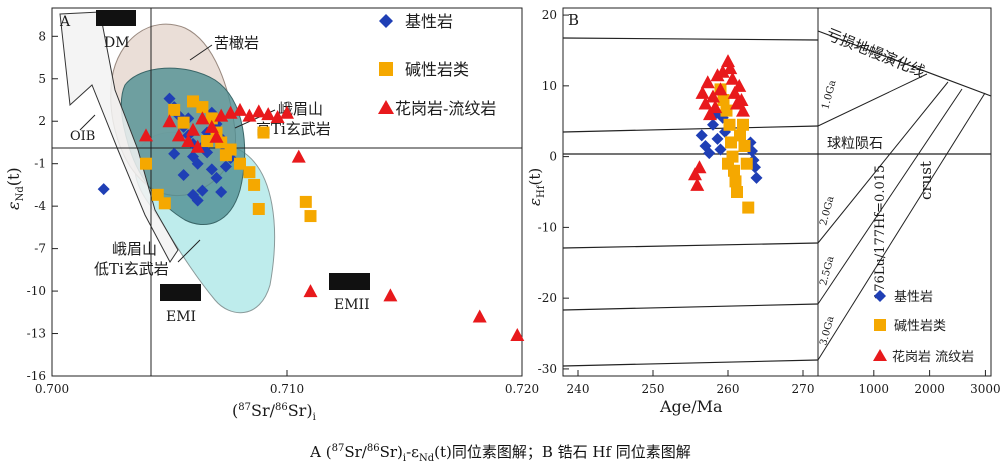 The height and width of the screenshot is (469, 1001). What do you see at coordinates (349, 281) in the screenshot?
I see `emii-box` at bounding box center [349, 281].